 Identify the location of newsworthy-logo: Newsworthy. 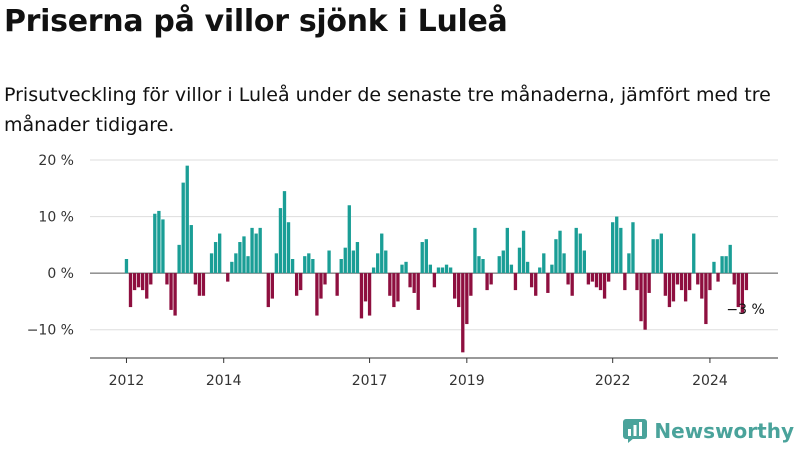
(708, 431).